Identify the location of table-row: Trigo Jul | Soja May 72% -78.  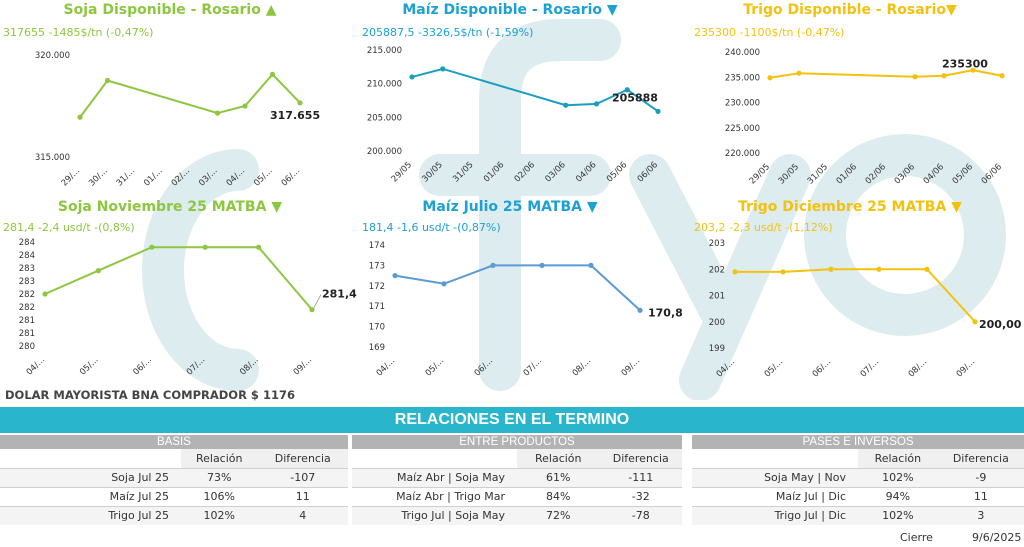
(517, 515).